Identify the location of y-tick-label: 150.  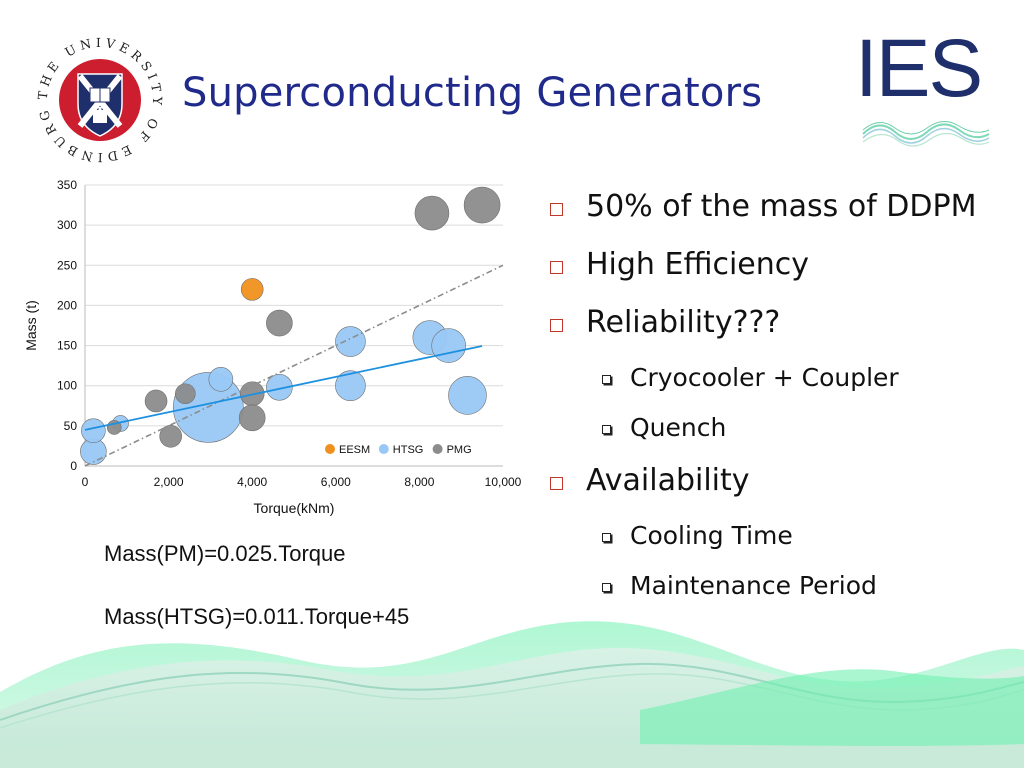
(67, 346).